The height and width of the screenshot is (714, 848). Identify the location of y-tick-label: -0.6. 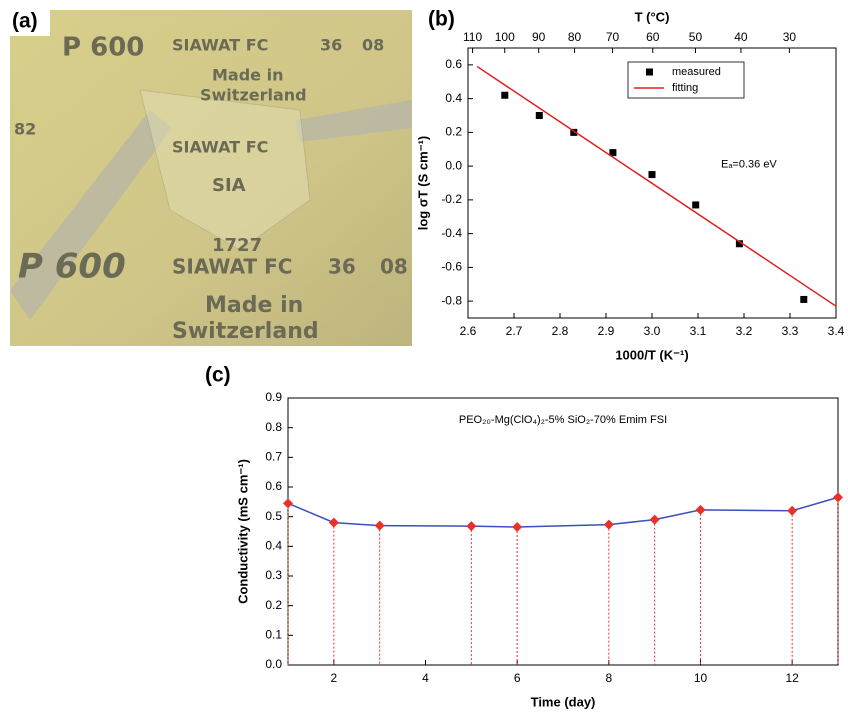
(451, 267).